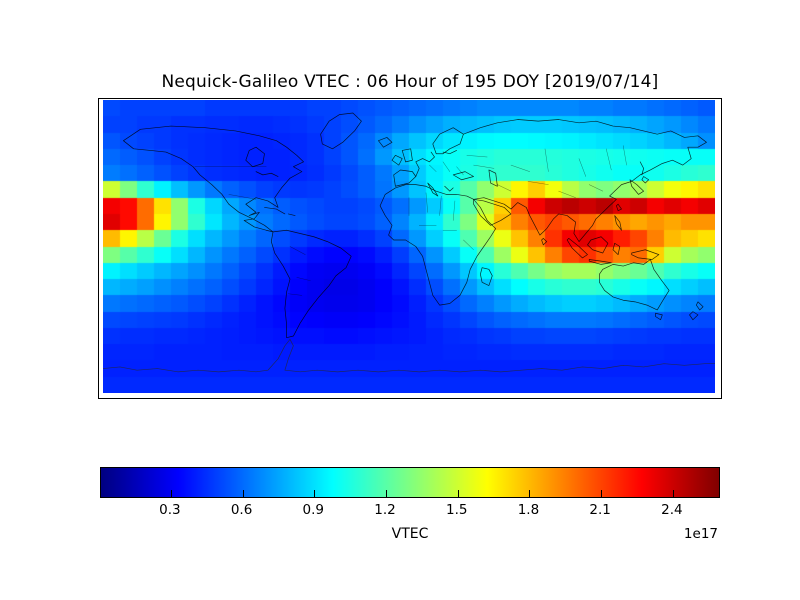 This screenshot has height=600, width=800. I want to click on coast-taiwan-philippines, so click(582, 224).